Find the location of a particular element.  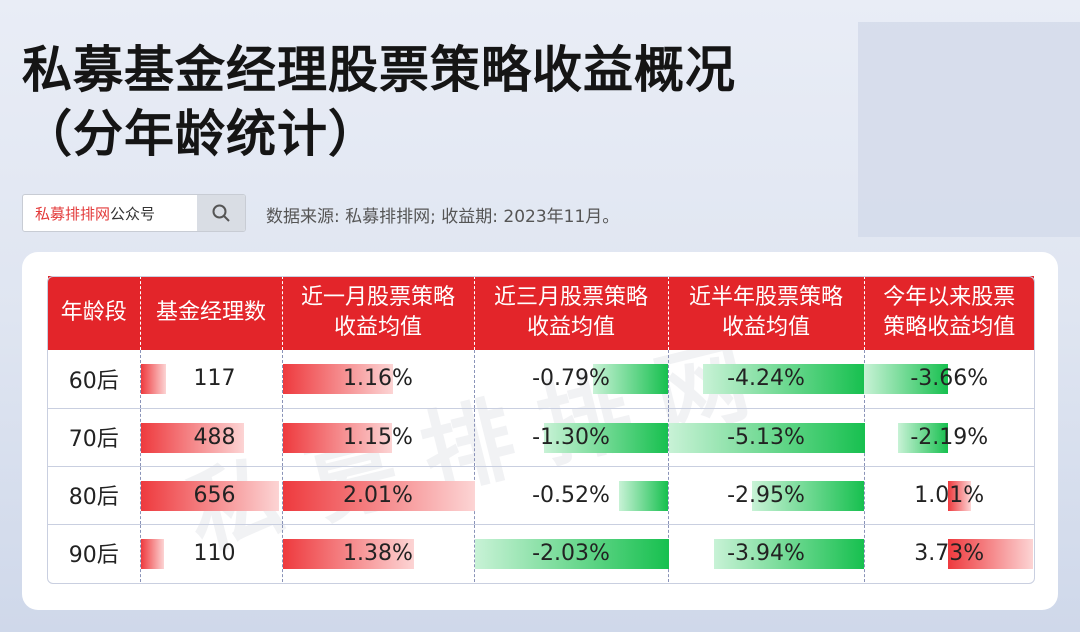

count-value: 488 is located at coordinates (214, 437).